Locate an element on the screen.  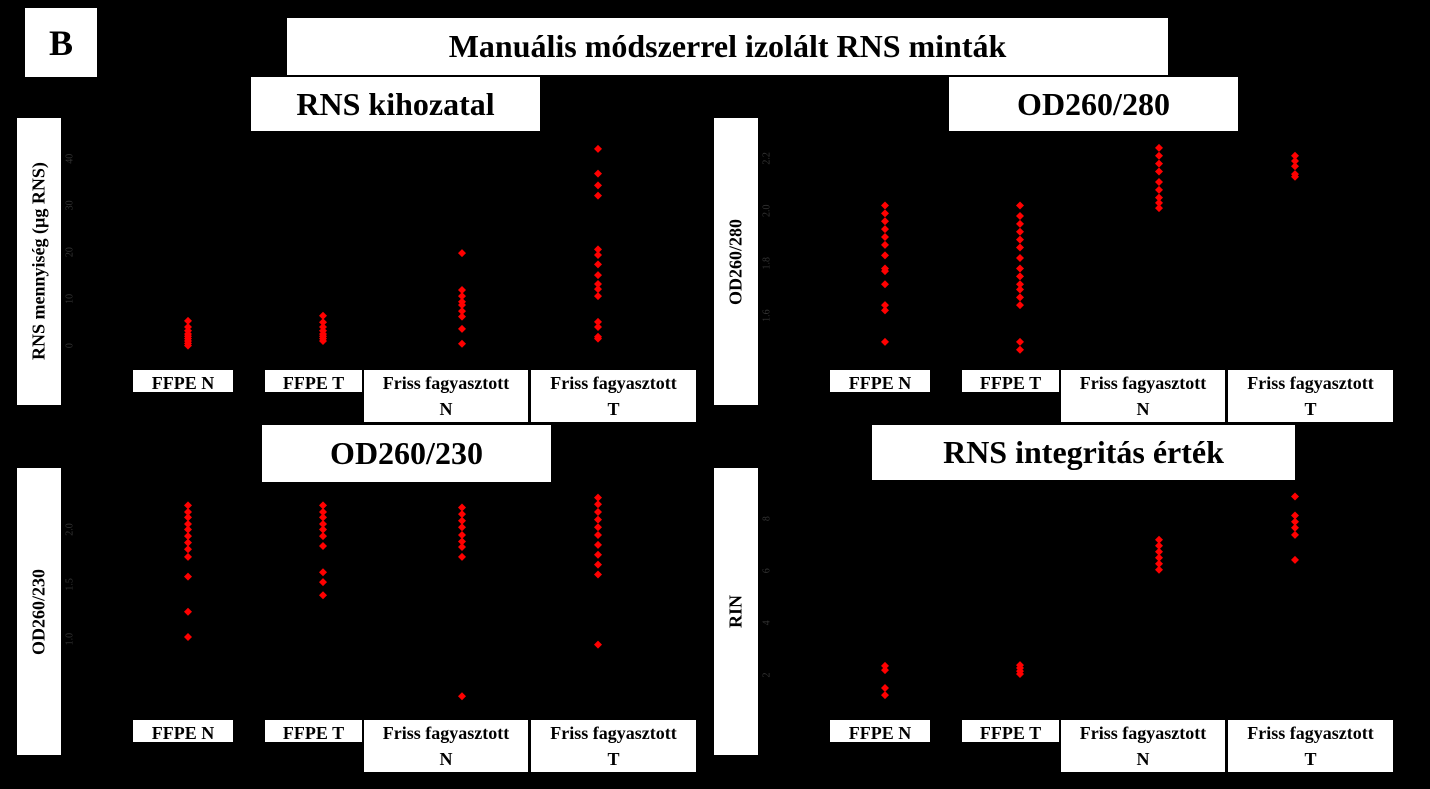
y-axis-label: OD260/280 is located at coordinates (736, 261).